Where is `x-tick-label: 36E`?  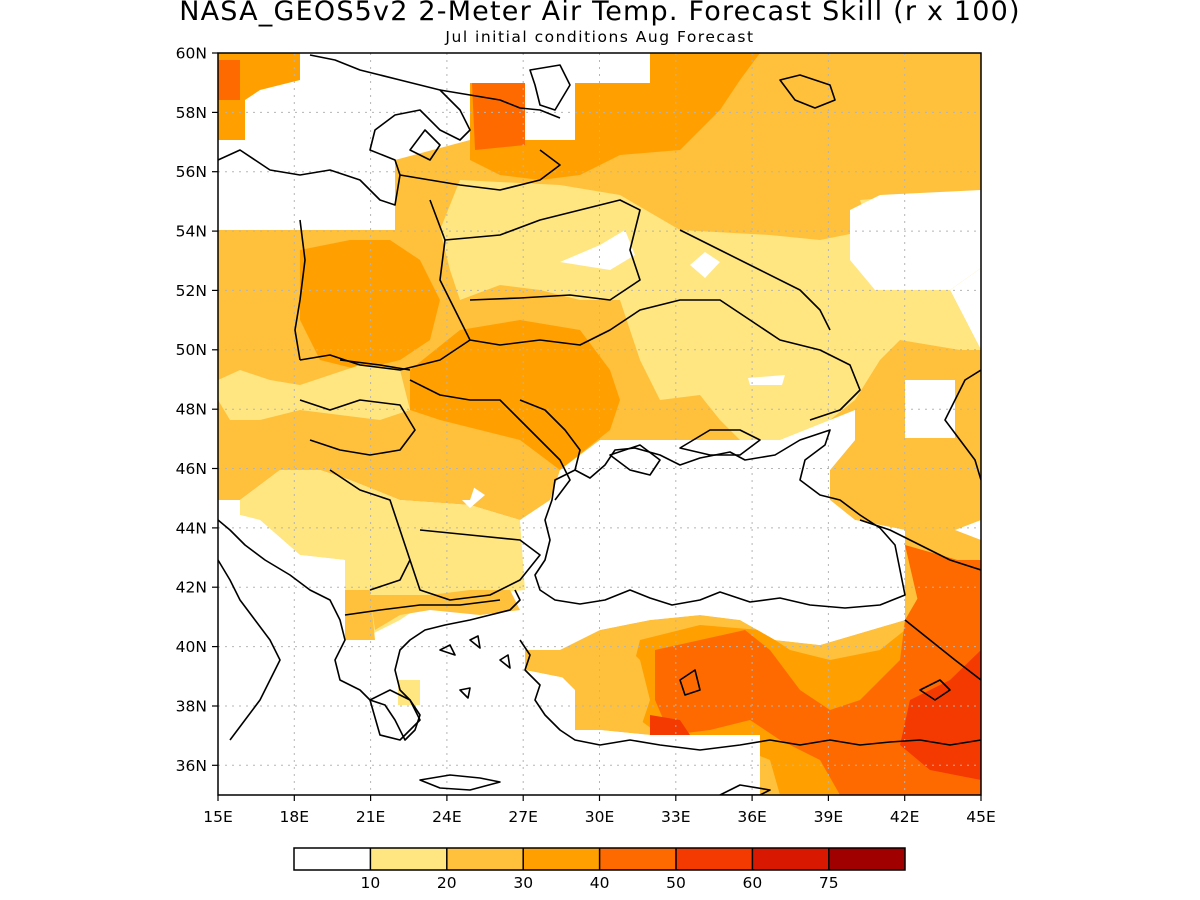
x-tick-label: 36E is located at coordinates (752, 817).